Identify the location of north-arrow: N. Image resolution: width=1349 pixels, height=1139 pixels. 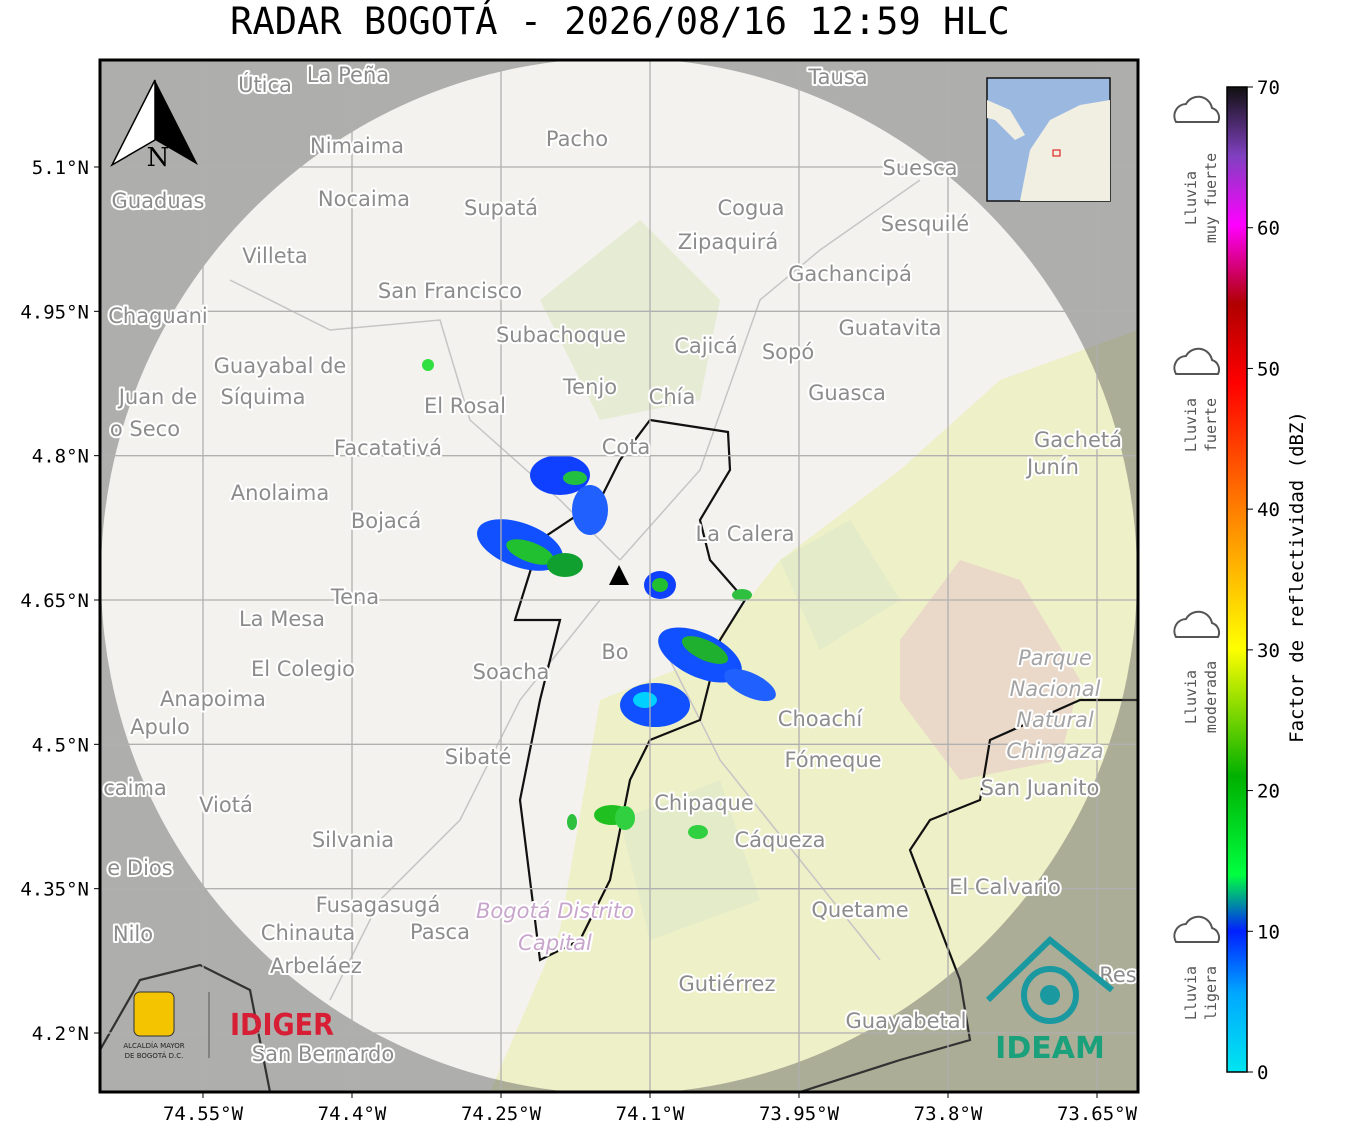
(154, 126).